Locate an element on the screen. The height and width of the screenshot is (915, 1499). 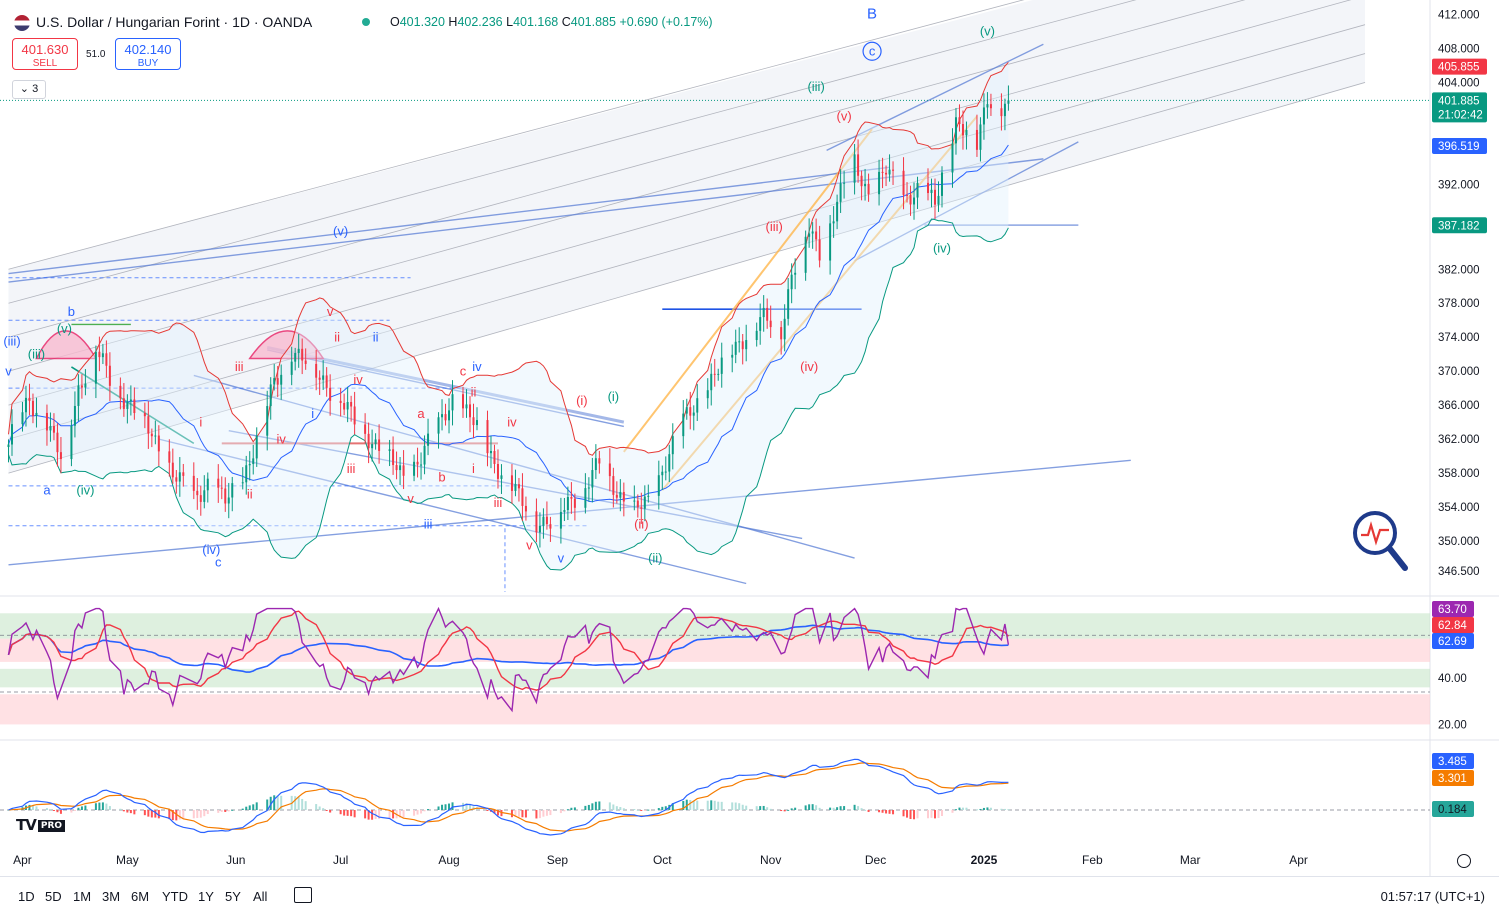
timeframe-5y: 5Y is located at coordinates (233, 896).